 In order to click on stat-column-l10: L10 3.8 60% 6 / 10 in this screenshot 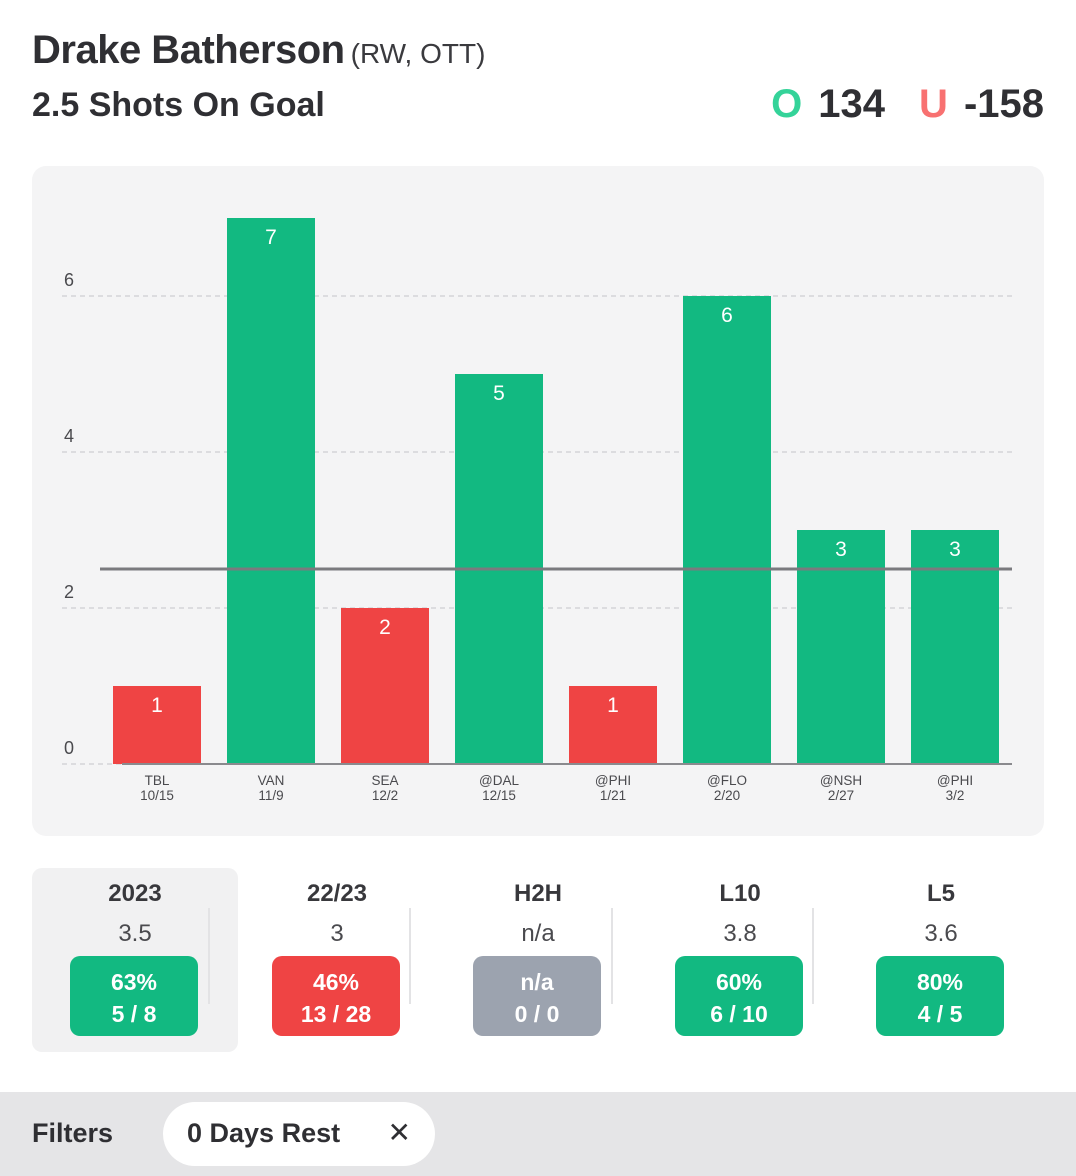, I will do `click(740, 960)`.